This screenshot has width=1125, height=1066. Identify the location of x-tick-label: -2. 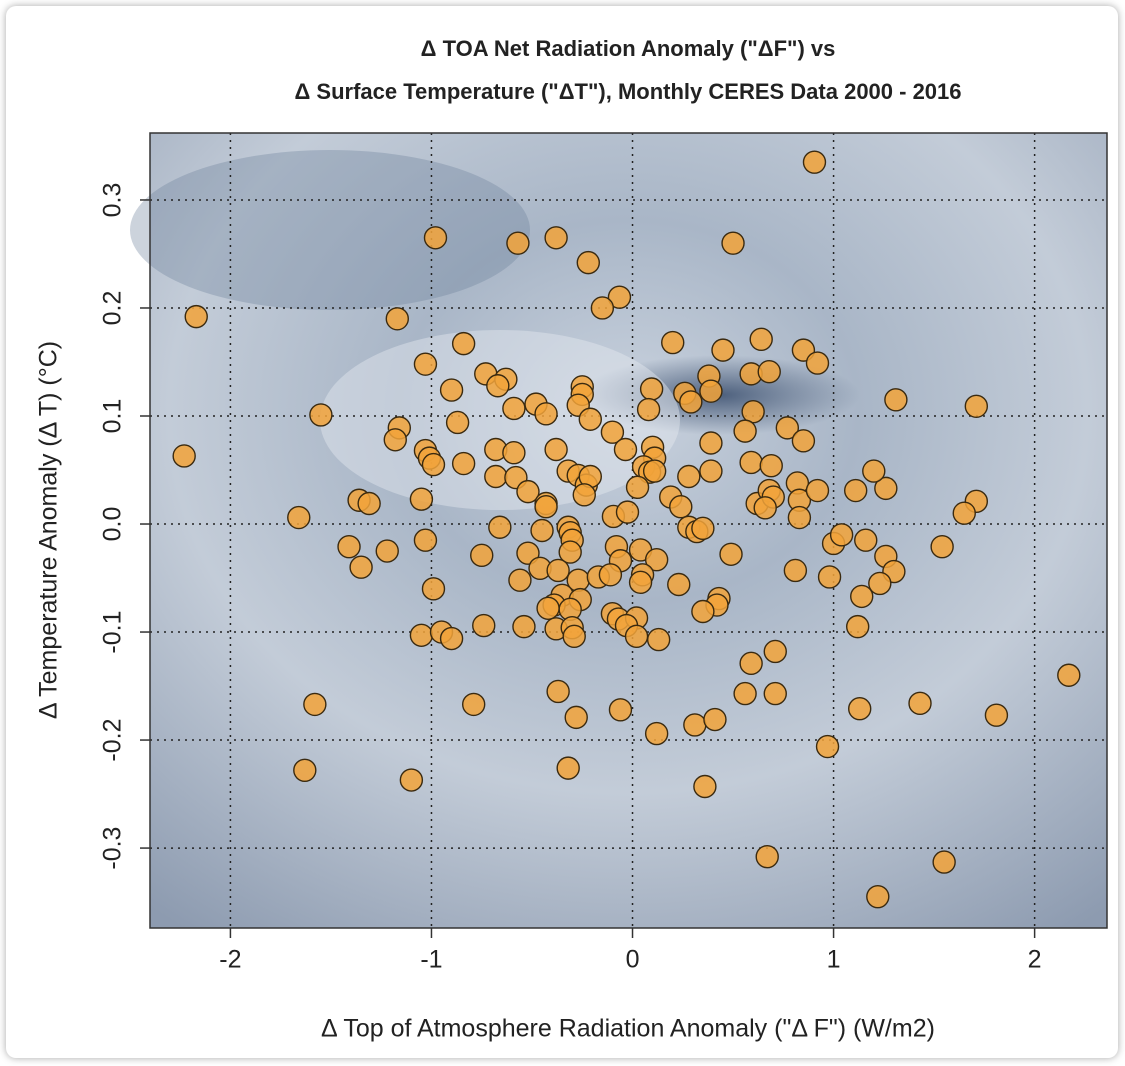
(230, 960).